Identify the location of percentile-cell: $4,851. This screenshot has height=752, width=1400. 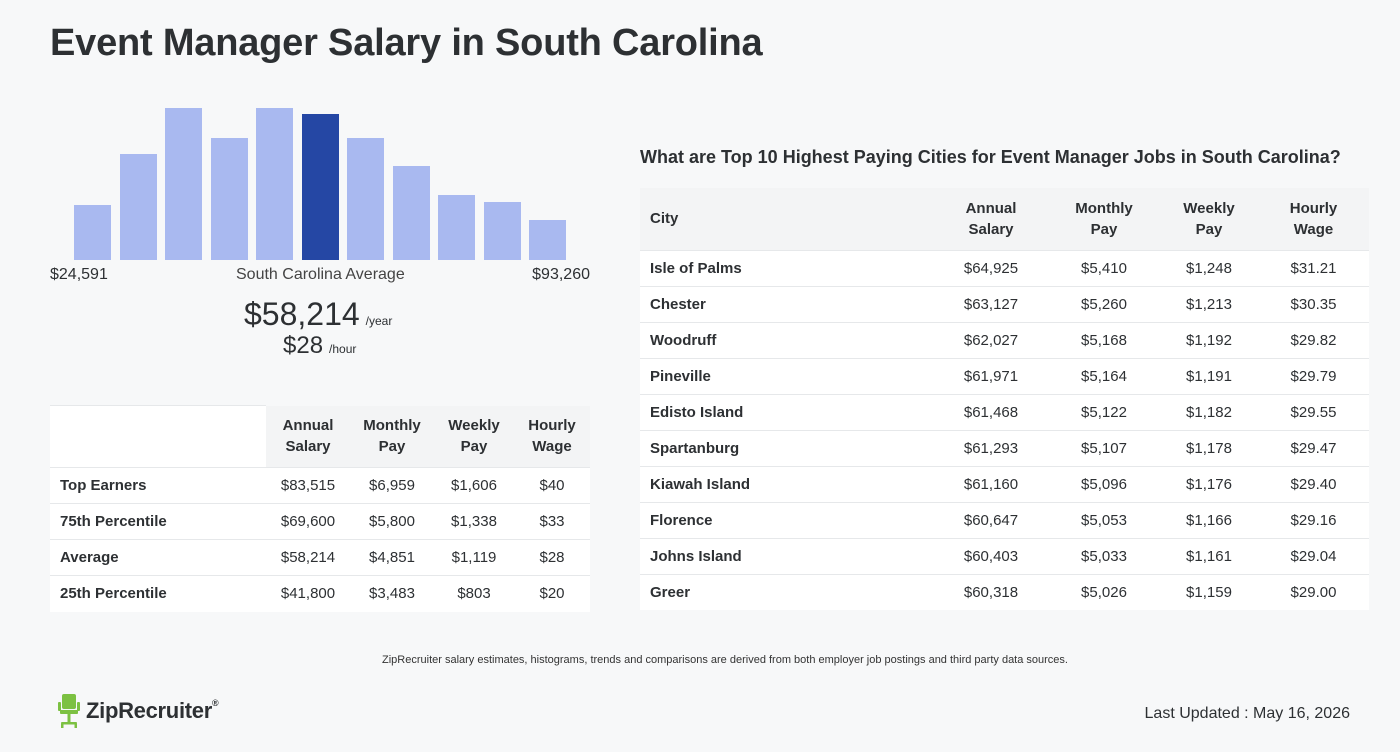
(392, 557).